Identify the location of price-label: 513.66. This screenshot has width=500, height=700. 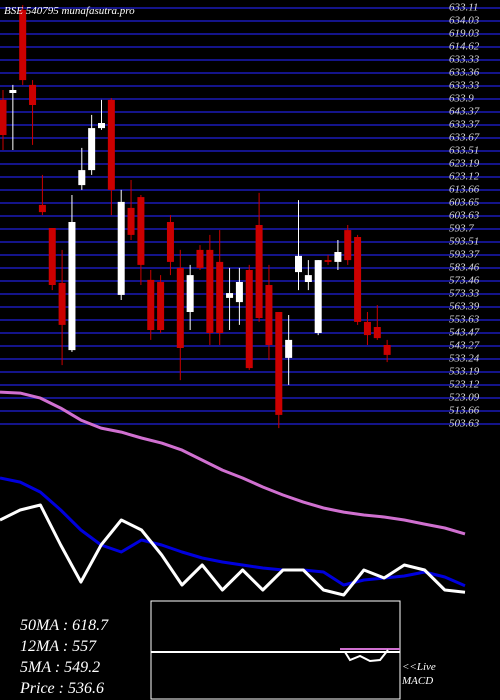
(464, 411).